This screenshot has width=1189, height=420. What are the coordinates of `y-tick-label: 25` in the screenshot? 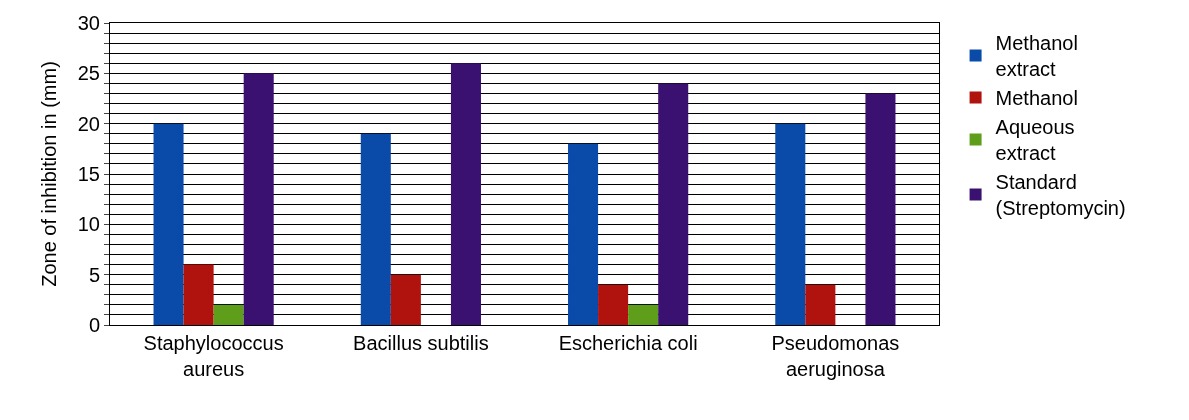 It's located at (88, 73).